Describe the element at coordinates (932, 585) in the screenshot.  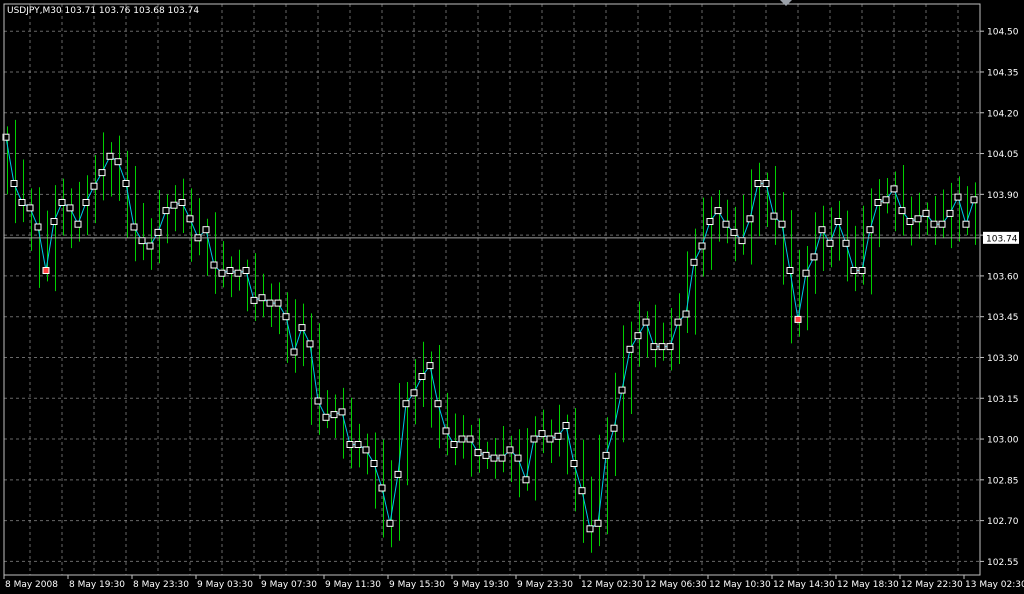
I see `x-tick-label: 12 May 22:30` at that location.